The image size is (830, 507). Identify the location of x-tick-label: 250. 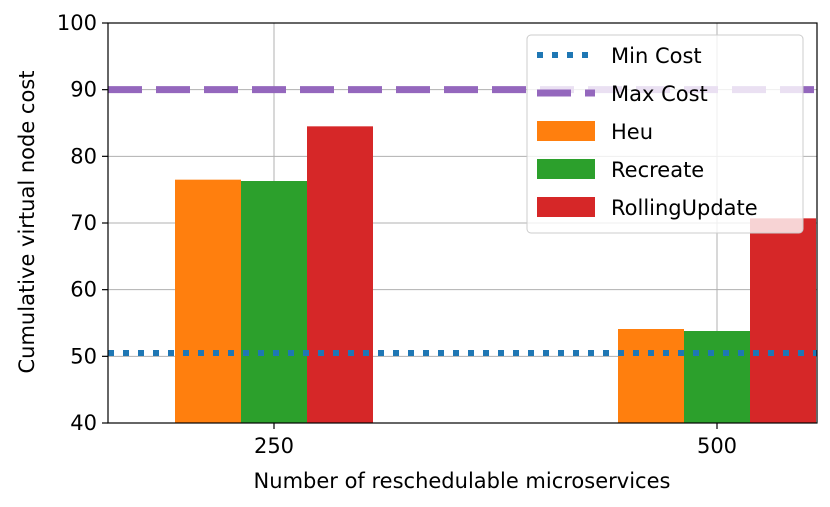
(274, 446).